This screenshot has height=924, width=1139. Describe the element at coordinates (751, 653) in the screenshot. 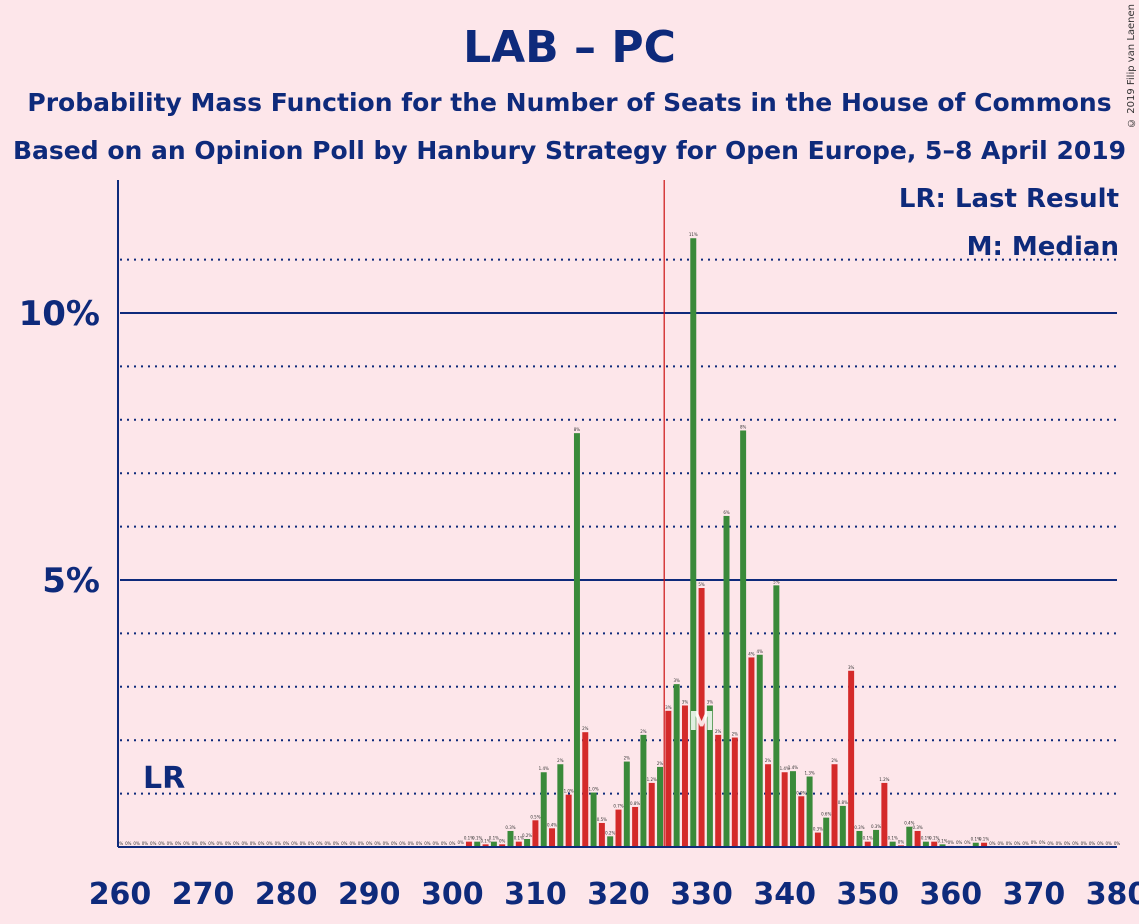

I see `bar-value-label: 4%` at that location.